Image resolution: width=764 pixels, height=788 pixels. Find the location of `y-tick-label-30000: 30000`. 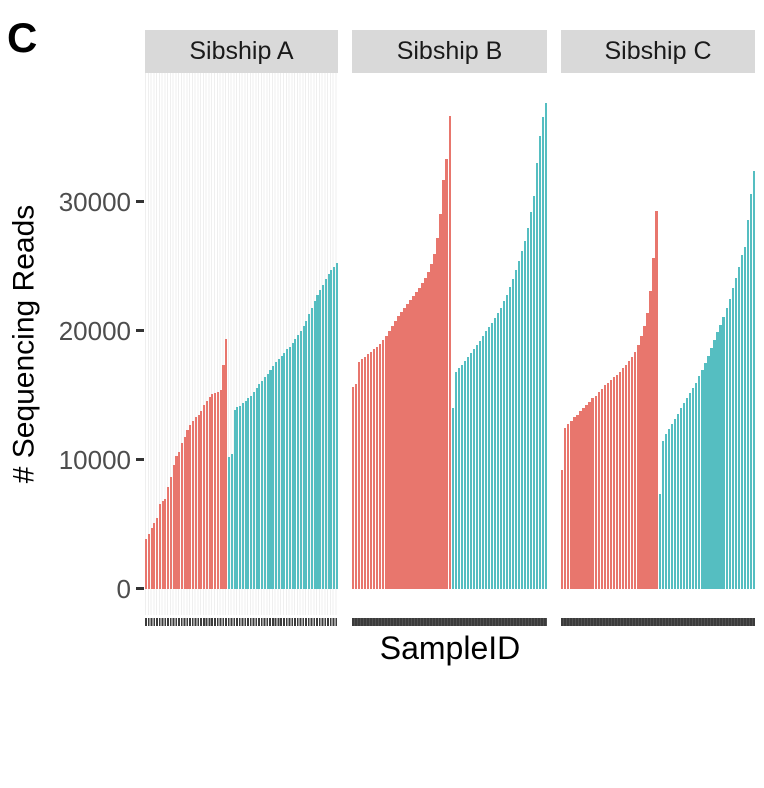

y-tick-label-30000: 30000 is located at coordinates (94, 202).